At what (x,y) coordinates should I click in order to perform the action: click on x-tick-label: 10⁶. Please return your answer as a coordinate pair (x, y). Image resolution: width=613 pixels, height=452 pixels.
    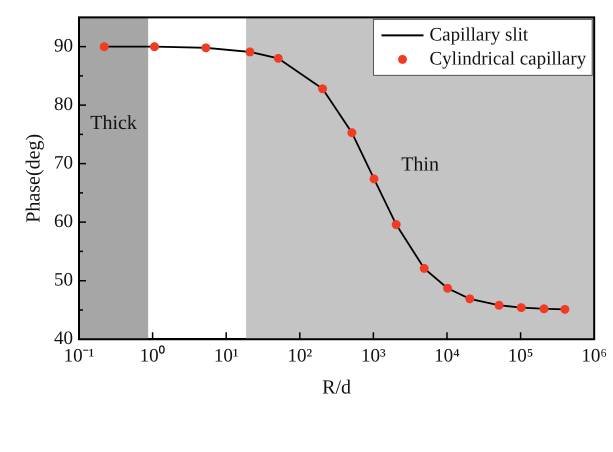
    Looking at the image, I should click on (594, 356).